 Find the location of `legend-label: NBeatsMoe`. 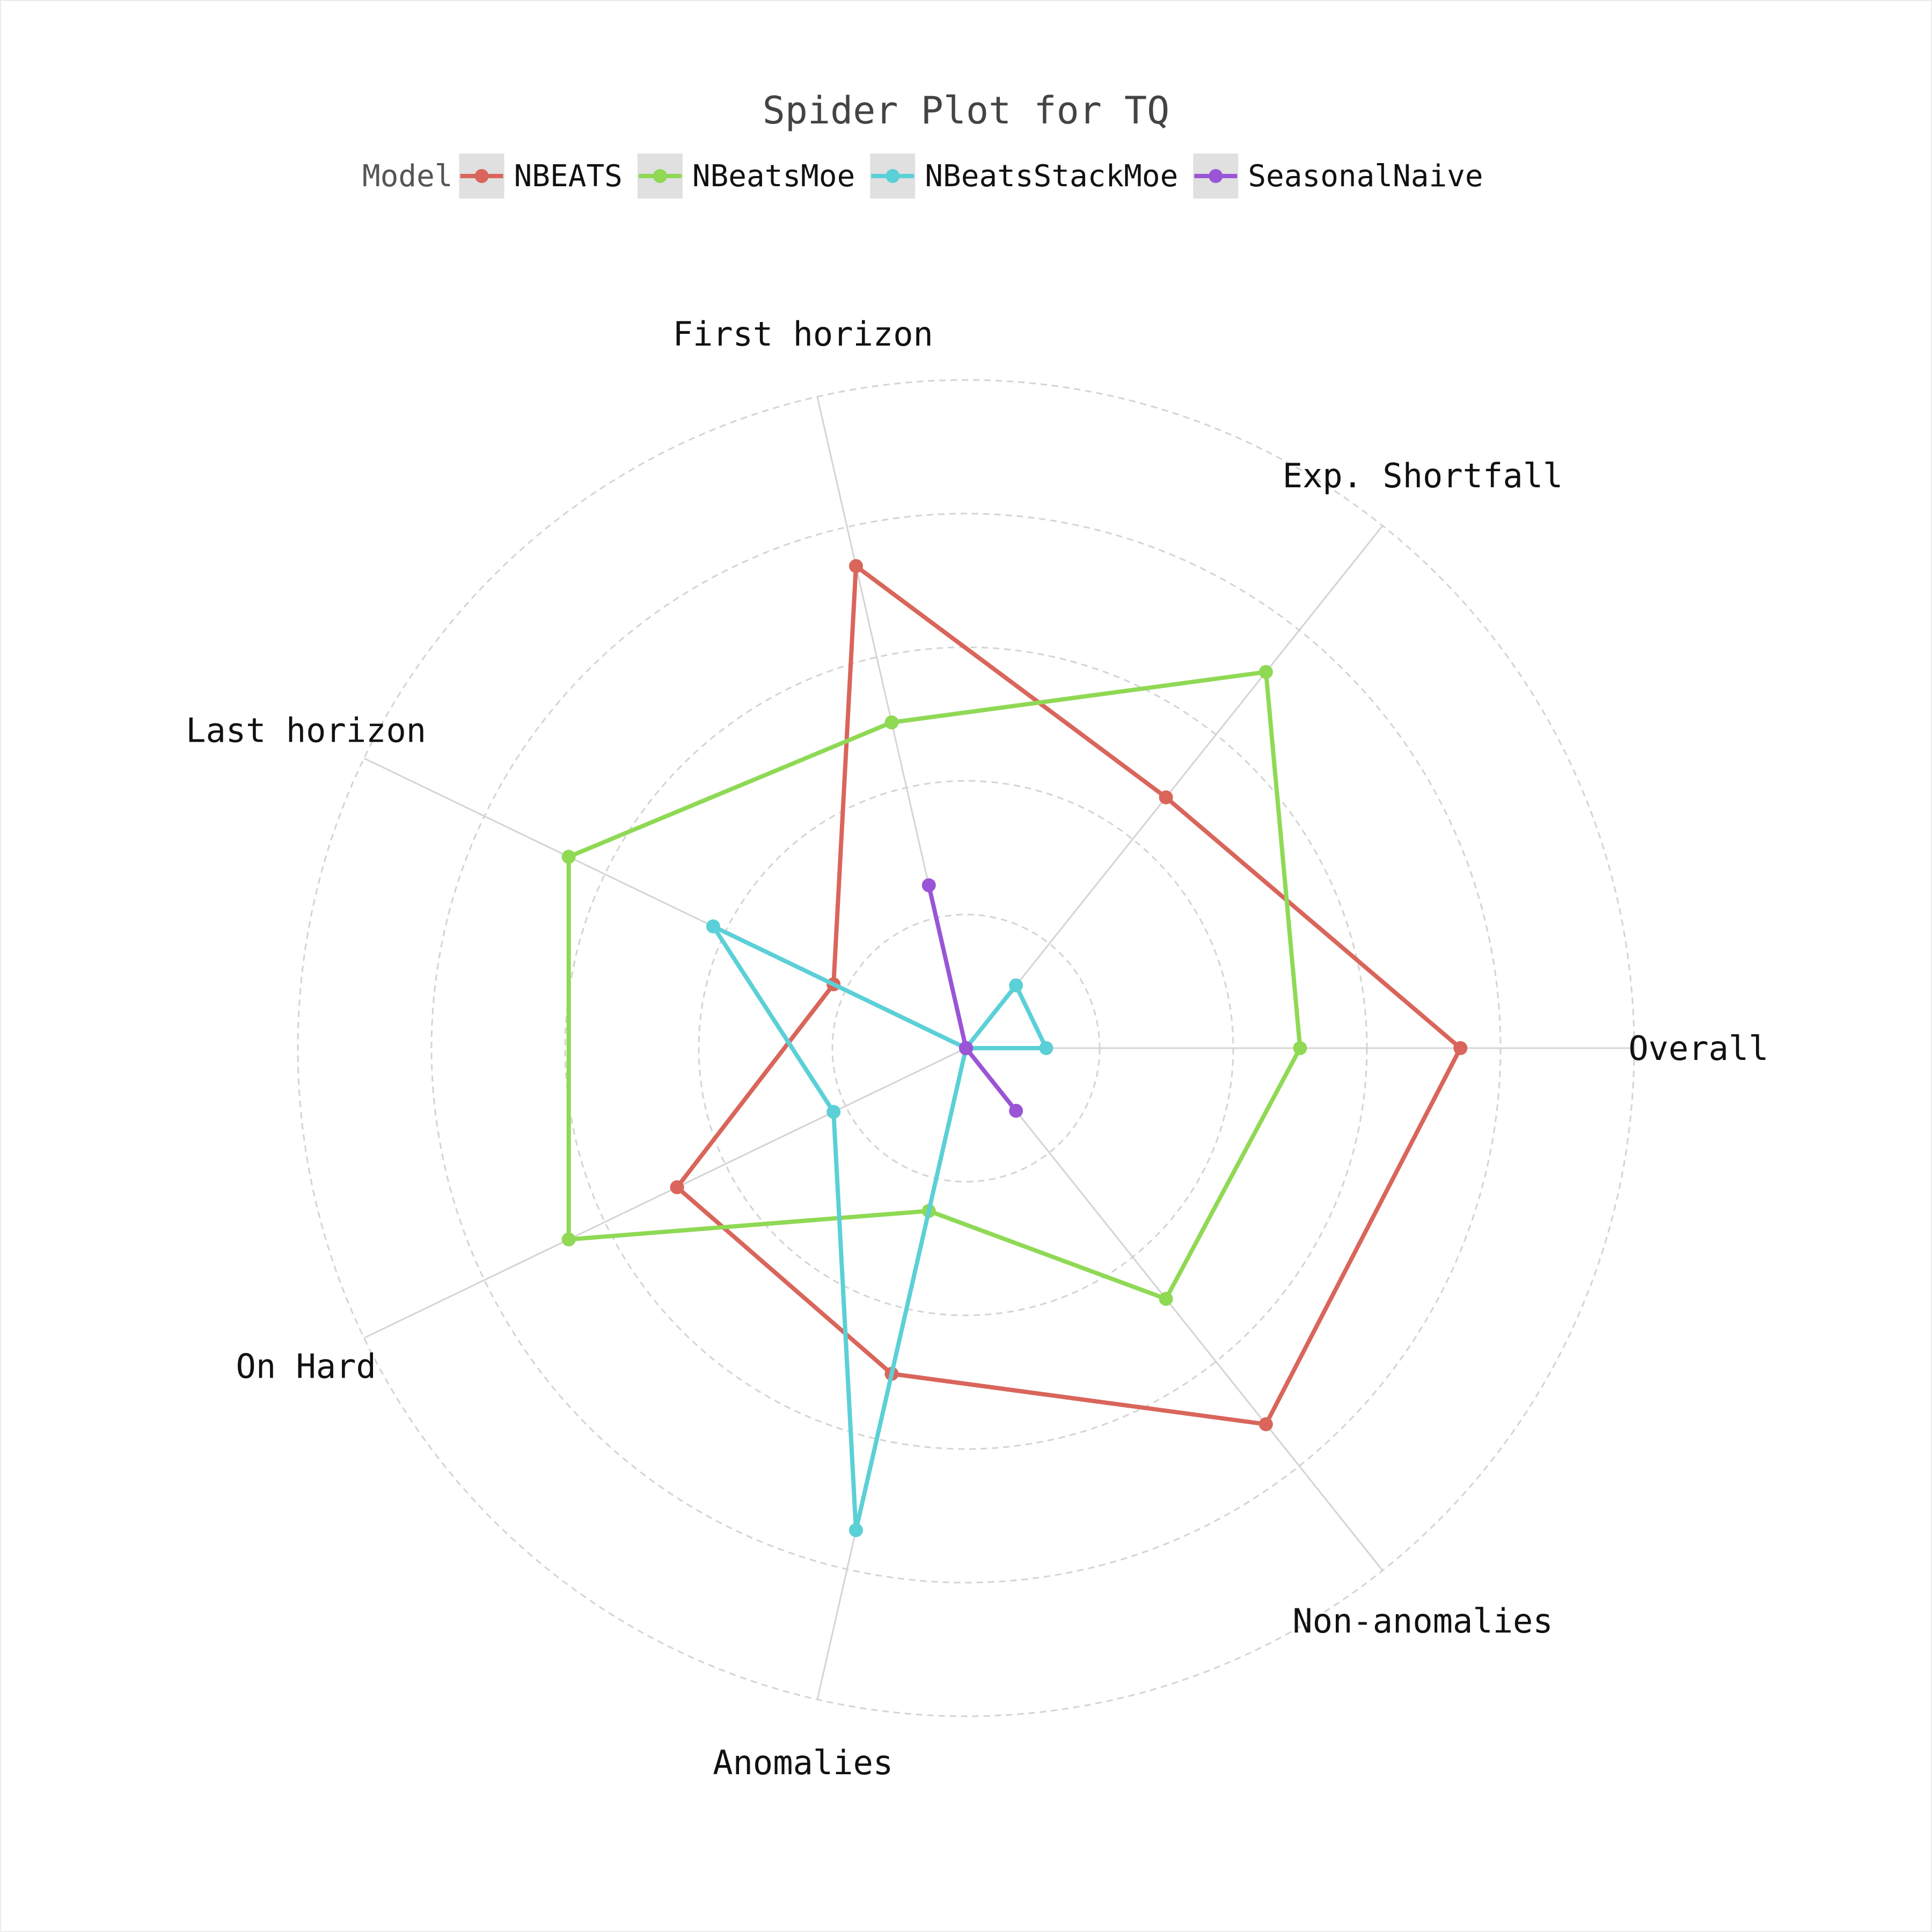

legend-label: NBeatsMoe is located at coordinates (773, 176).